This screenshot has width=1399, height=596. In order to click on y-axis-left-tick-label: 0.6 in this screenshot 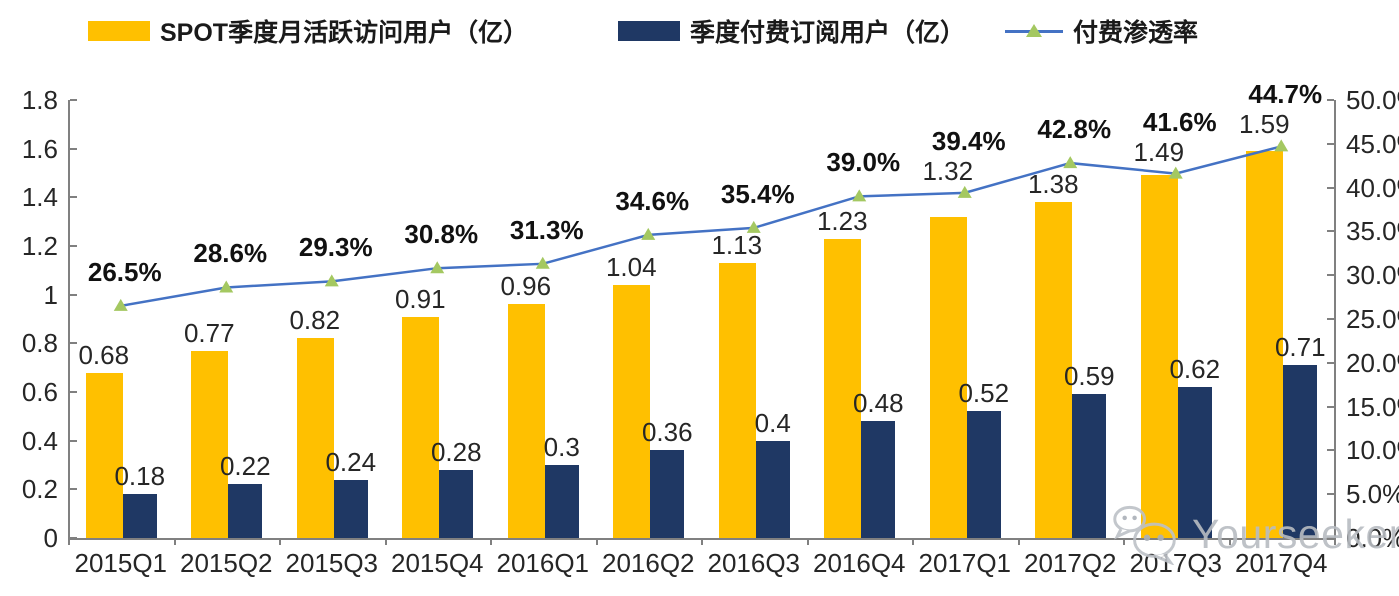, I will do `click(39, 392)`.